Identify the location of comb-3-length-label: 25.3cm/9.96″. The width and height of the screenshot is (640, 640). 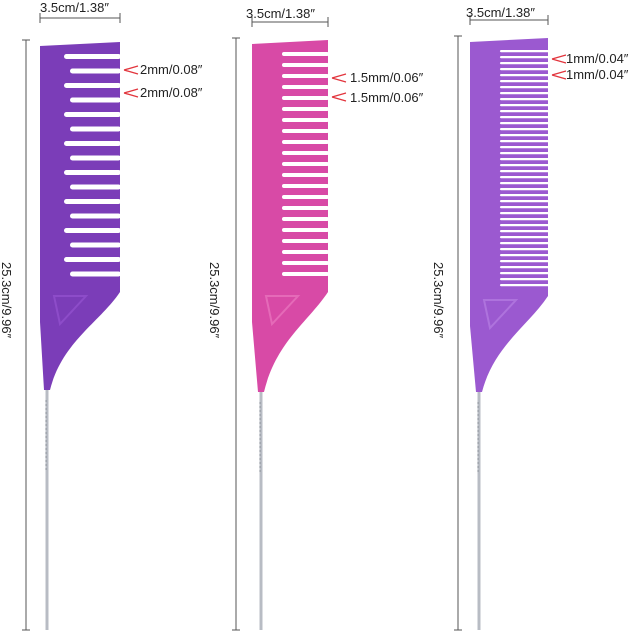
(438, 300).